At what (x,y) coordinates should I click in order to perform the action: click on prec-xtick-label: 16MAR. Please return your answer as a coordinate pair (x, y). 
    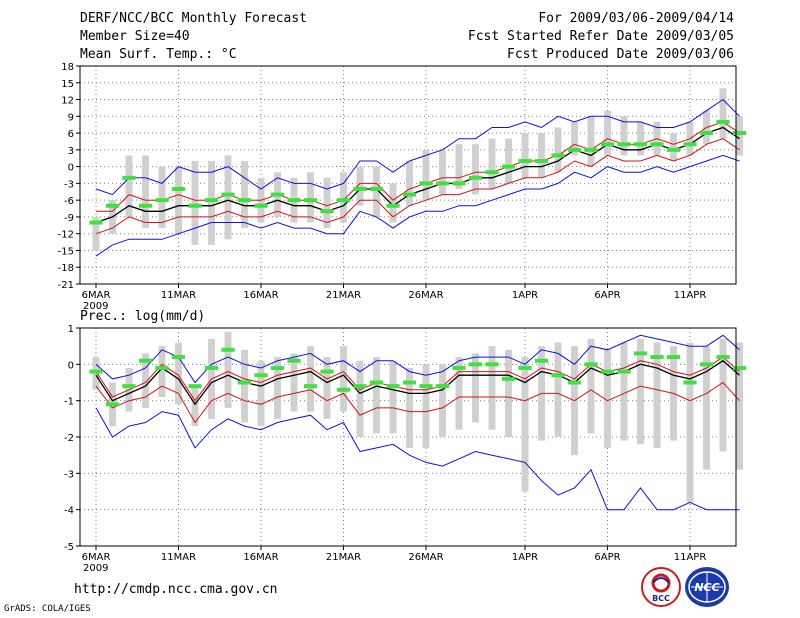
    Looking at the image, I should click on (260, 557).